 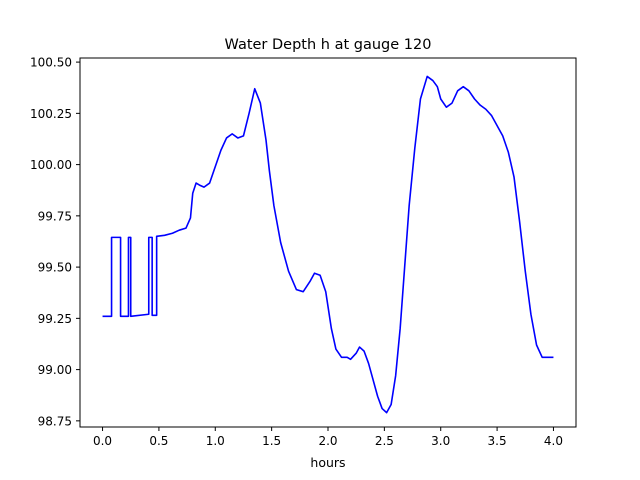 I want to click on y-tick-label: 100.25, so click(x=51, y=114).